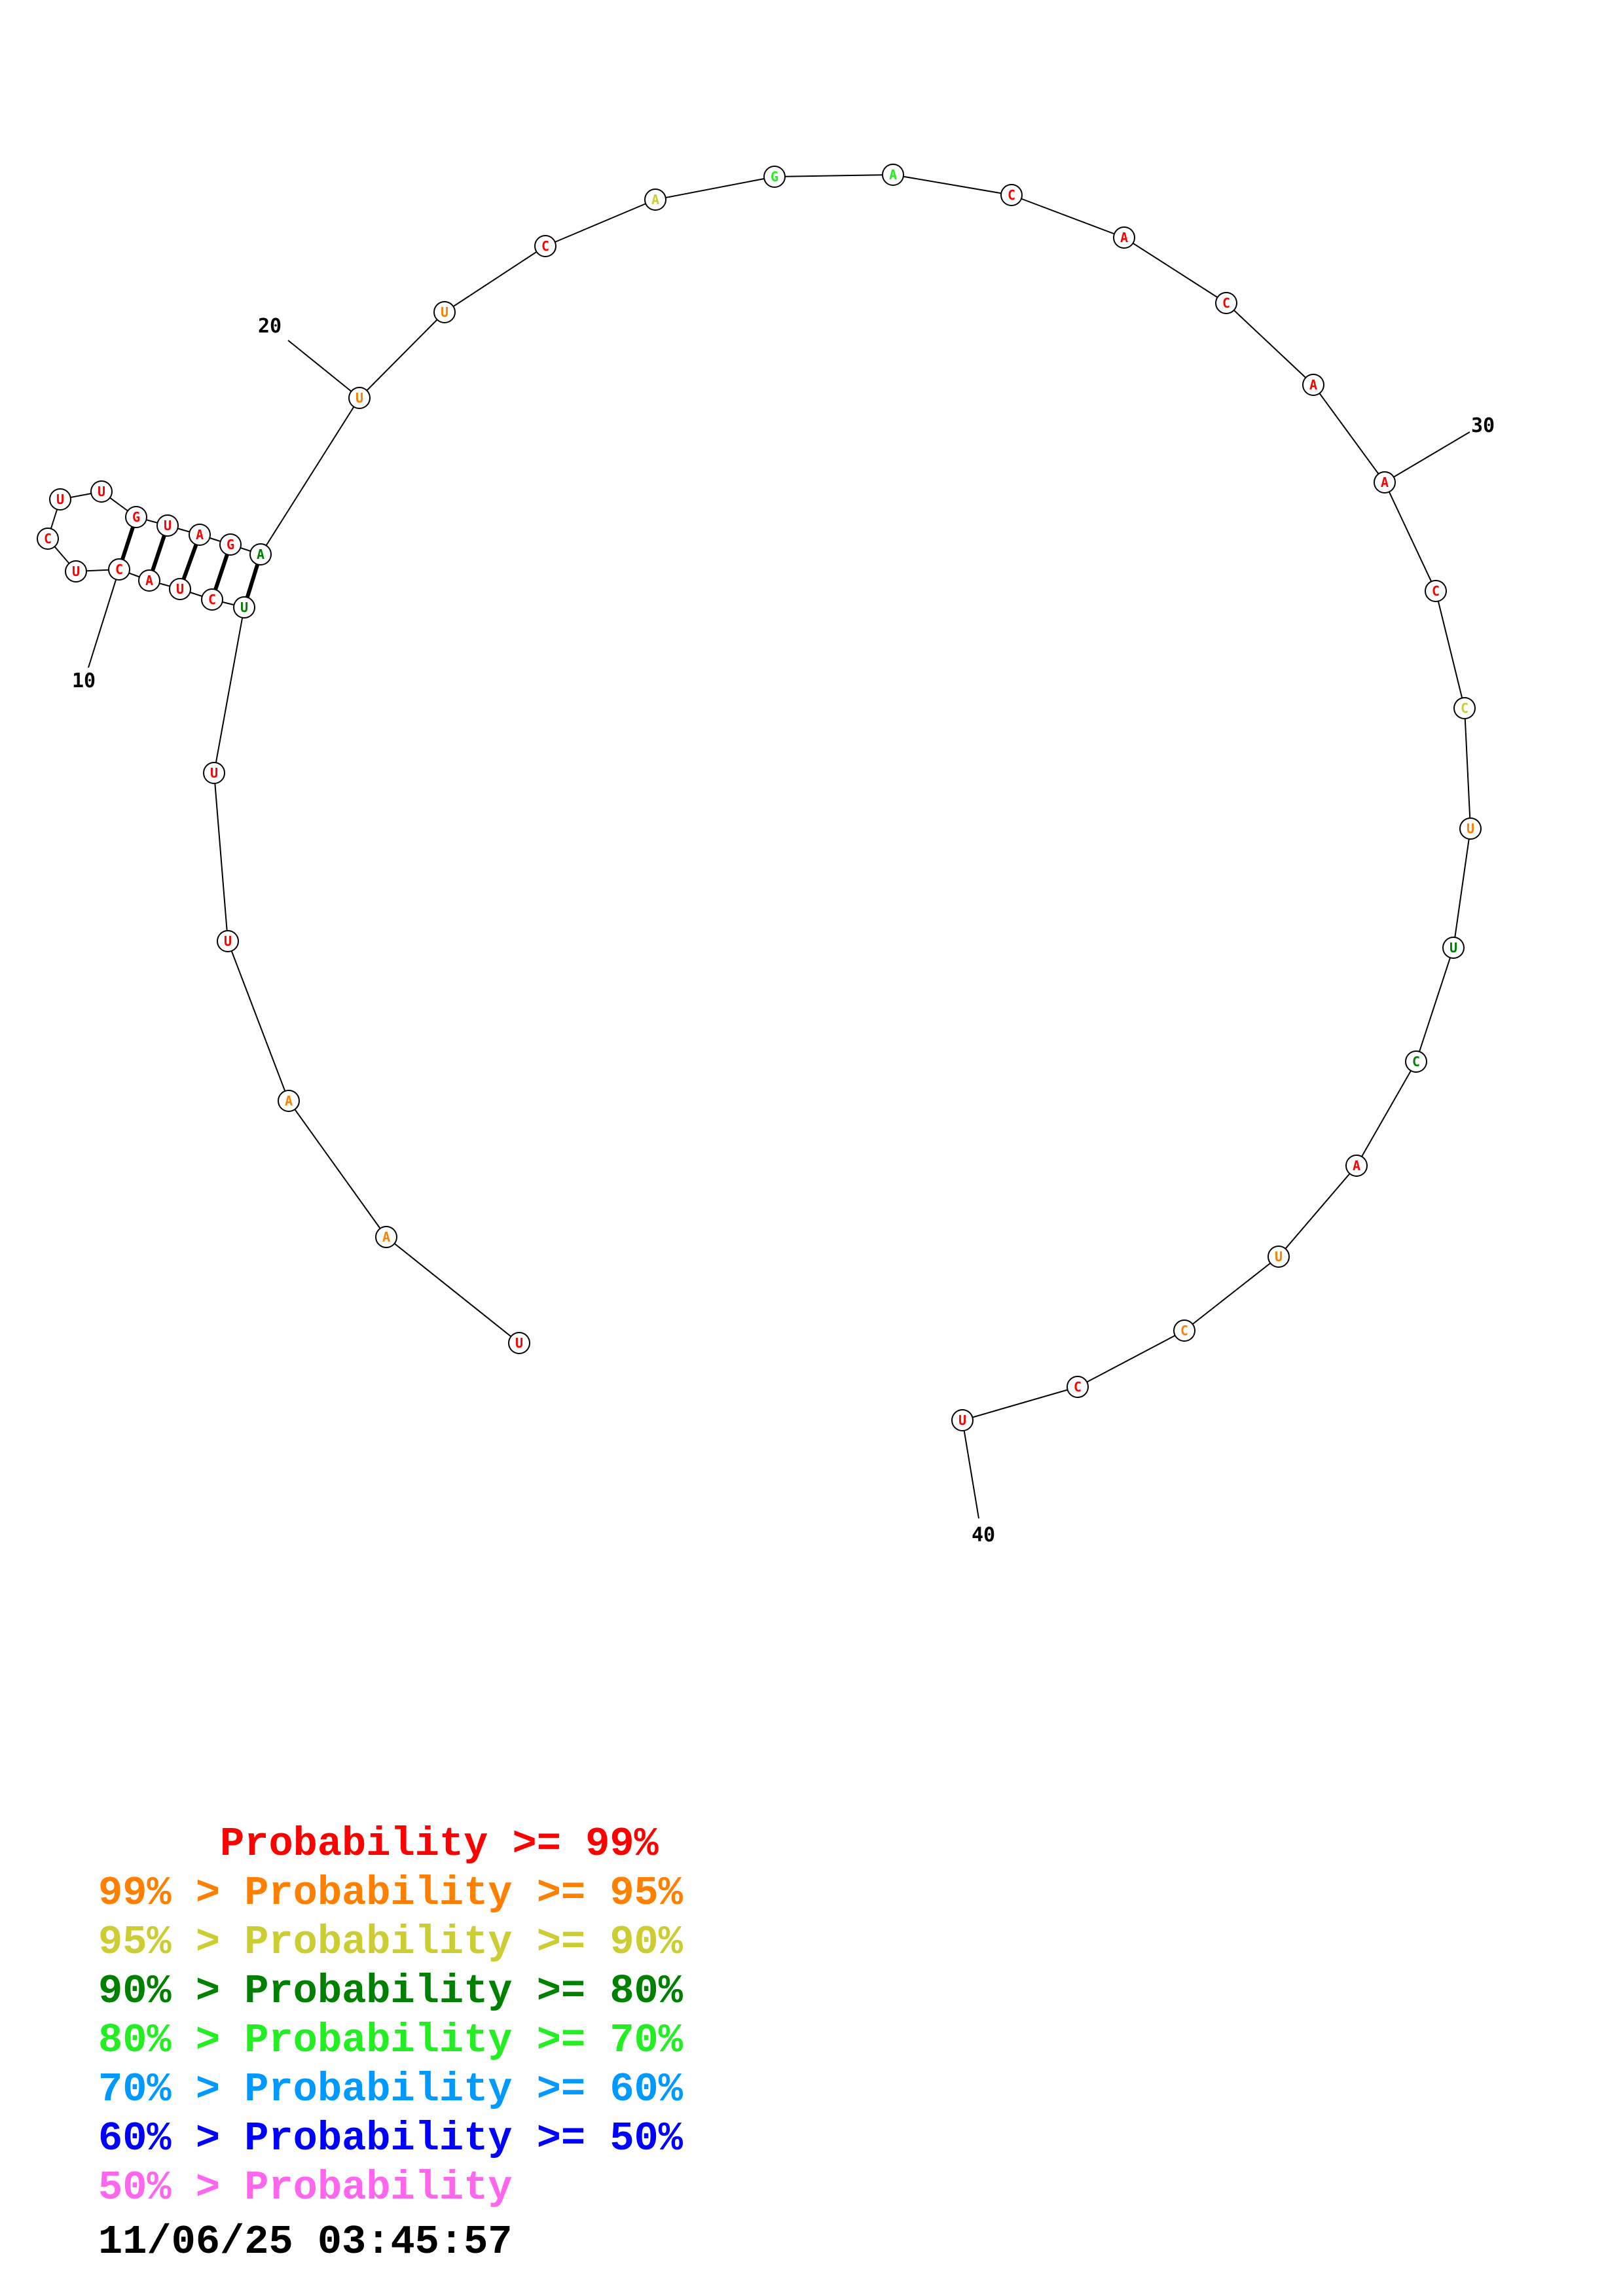 The height and width of the screenshot is (2296, 1623). Describe the element at coordinates (439, 1844) in the screenshot. I see `legend-text: Probability >= 99%` at that location.